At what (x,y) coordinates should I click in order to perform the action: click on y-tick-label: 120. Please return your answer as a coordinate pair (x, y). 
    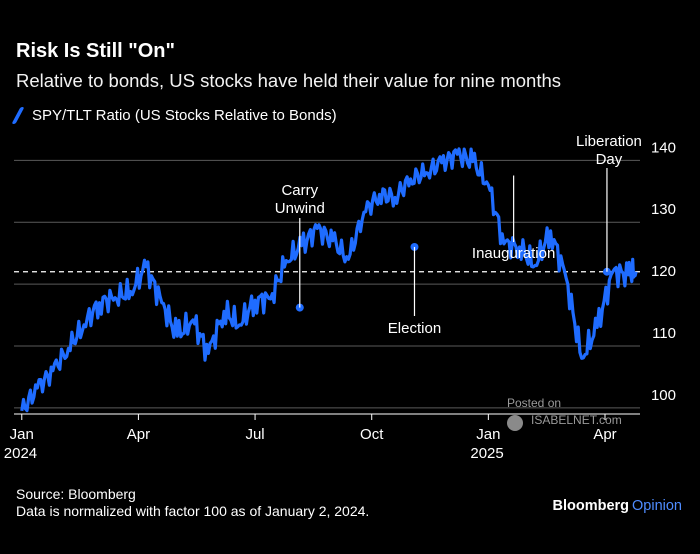
    Looking at the image, I should click on (663, 271).